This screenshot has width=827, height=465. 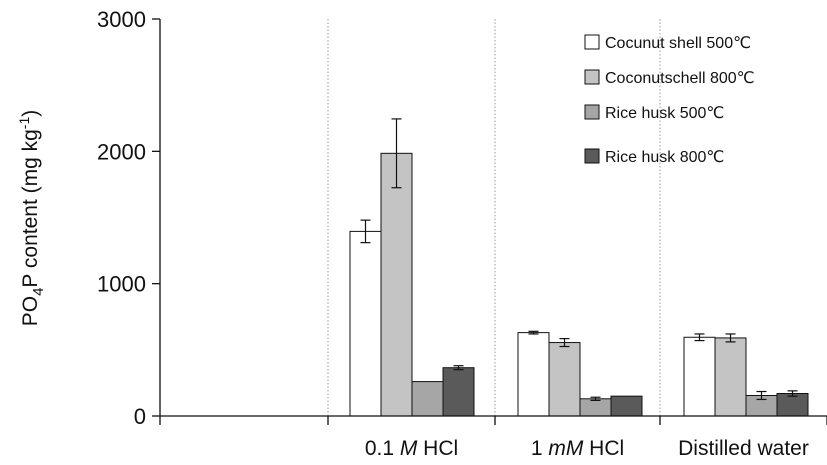 I want to click on legend-label: Rice husk 500℃, so click(x=664, y=113).